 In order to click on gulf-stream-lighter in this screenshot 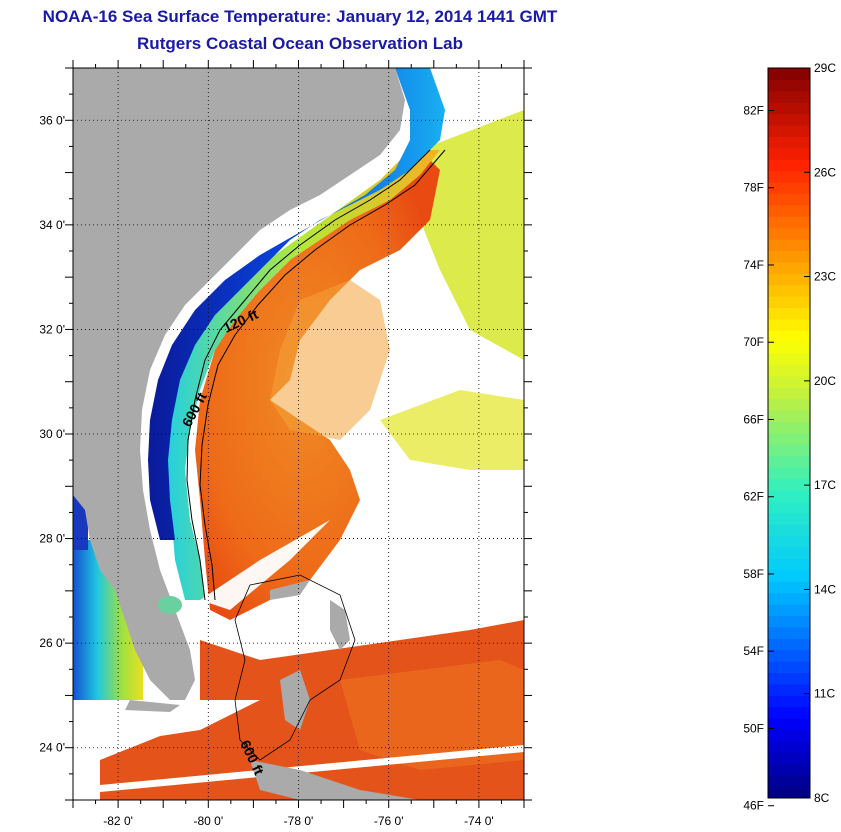, I will do `click(330, 360)`.